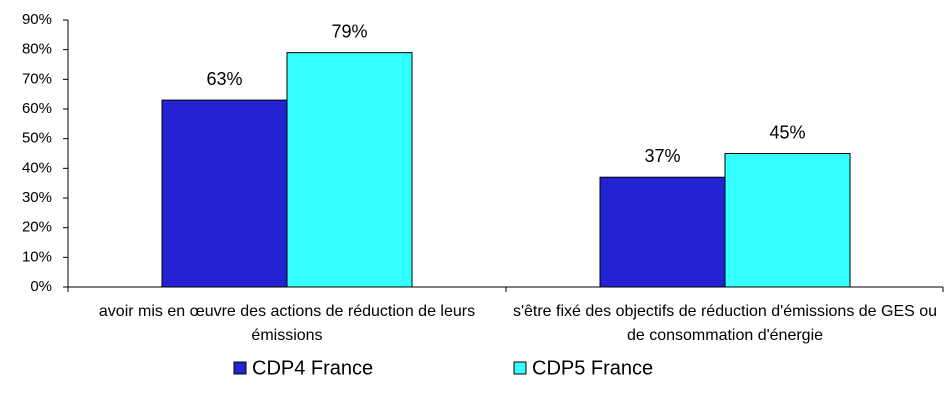 The image size is (944, 407). Describe the element at coordinates (662, 156) in the screenshot. I see `data-label: 37%` at that location.